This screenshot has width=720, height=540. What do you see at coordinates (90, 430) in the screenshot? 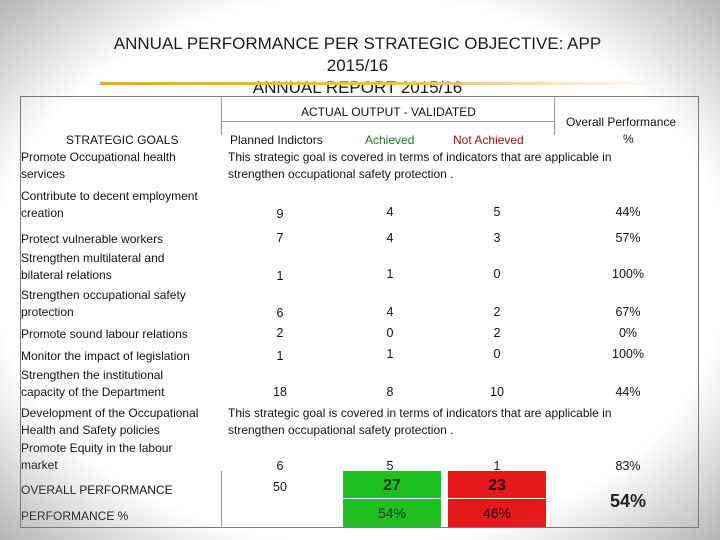
I see `goal-label-cont: Health and Safety policies` at bounding box center [90, 430].